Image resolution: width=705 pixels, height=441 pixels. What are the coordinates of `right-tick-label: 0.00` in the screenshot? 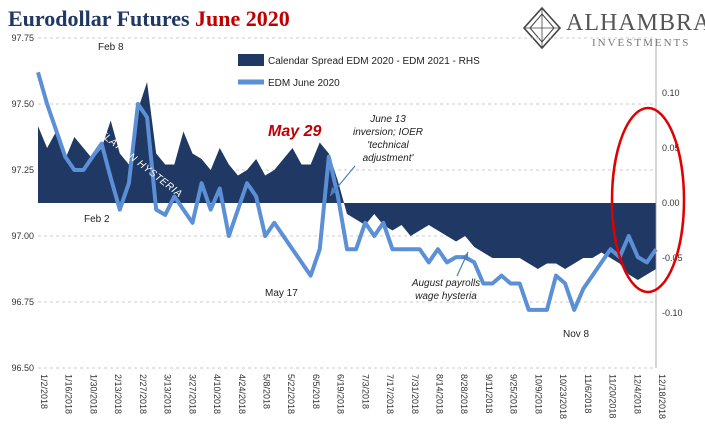 It's located at (671, 203).